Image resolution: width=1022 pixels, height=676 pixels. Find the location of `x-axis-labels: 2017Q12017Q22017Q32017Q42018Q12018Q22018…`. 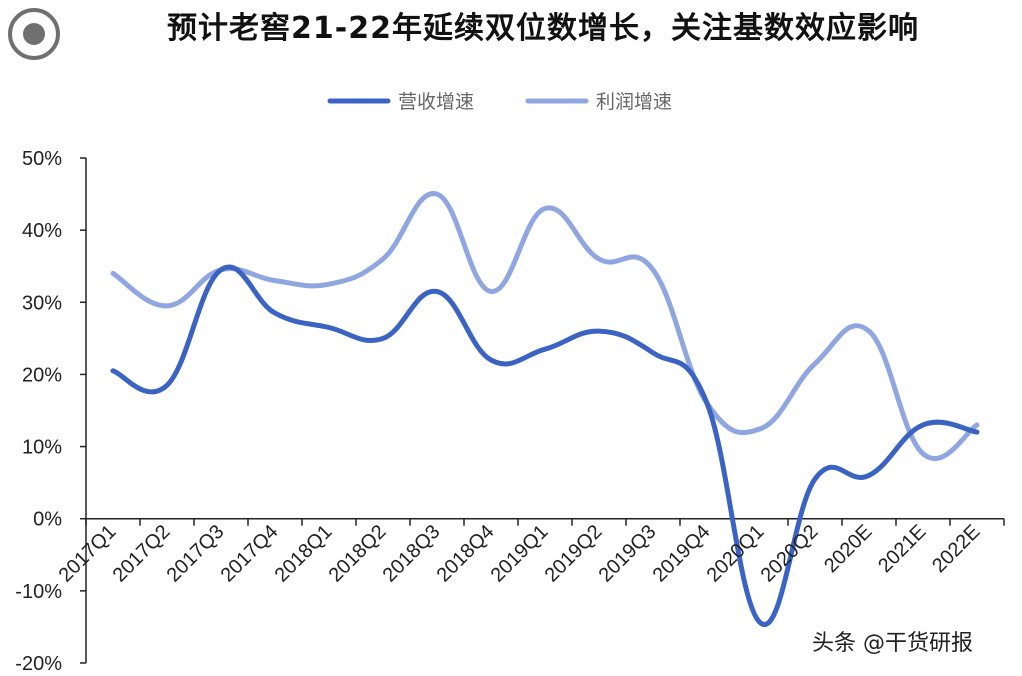

x-axis-labels: 2017Q12017Q22017Q32017Q42018Q12018Q22018… is located at coordinates (520, 554).